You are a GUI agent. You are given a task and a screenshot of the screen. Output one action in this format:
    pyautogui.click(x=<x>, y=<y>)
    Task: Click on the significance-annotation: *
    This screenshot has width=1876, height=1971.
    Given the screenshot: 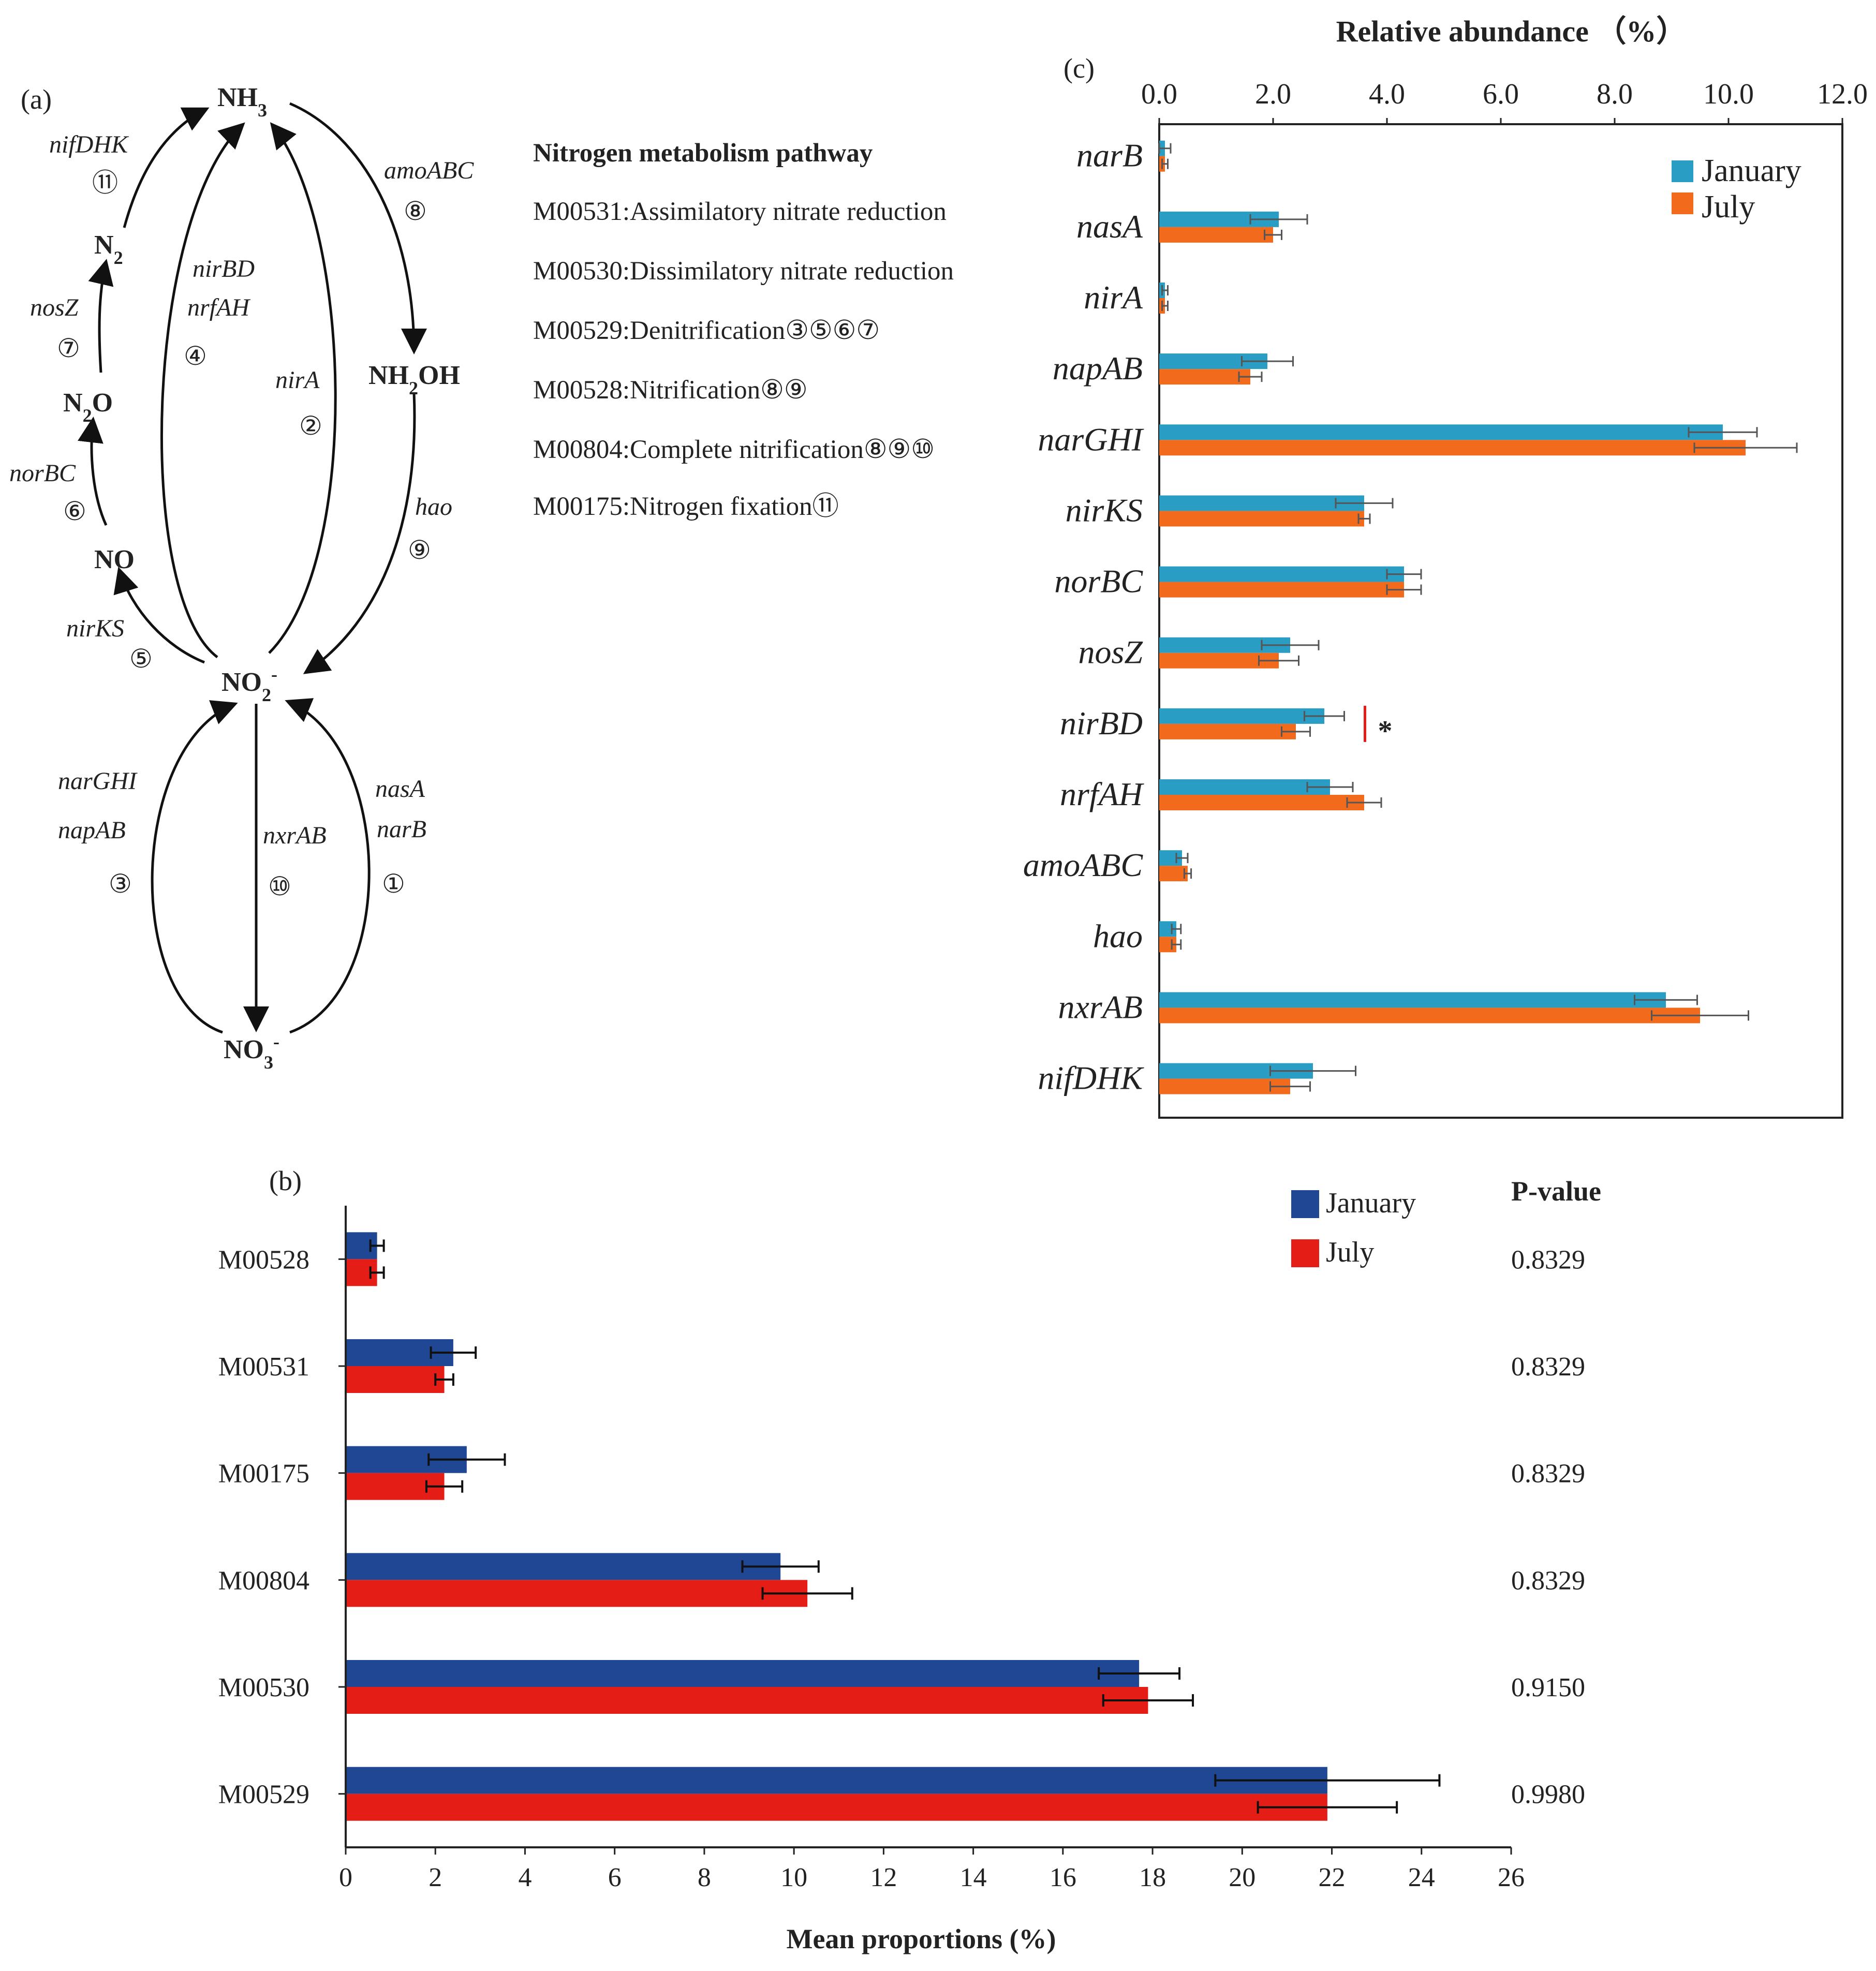 What is the action you would take?
    pyautogui.click(x=1378, y=726)
    